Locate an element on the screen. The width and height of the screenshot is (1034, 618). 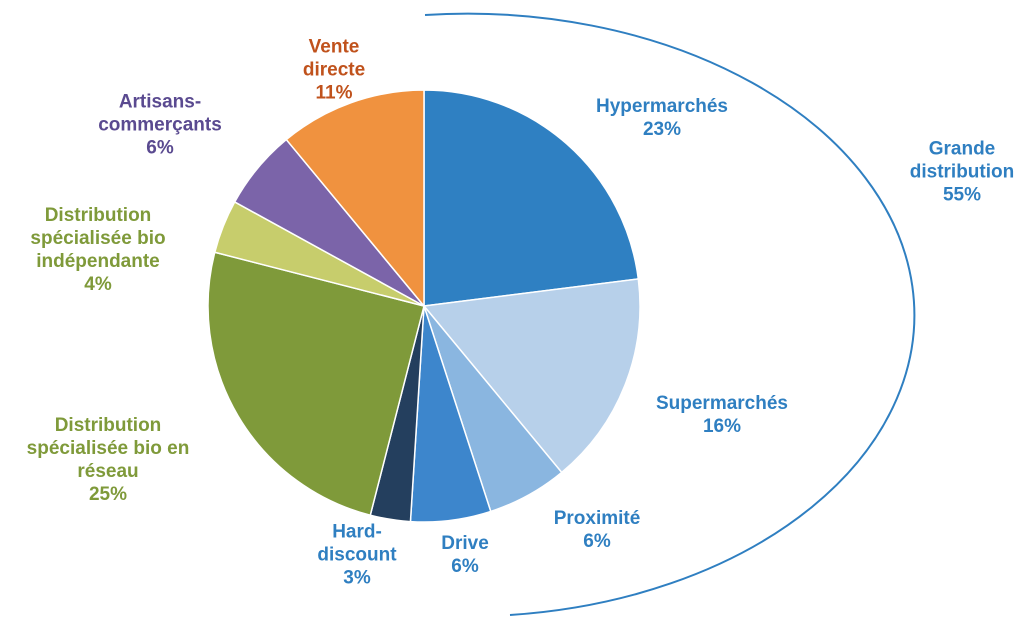
annotation: Grande distribution 55% is located at coordinates (962, 172).